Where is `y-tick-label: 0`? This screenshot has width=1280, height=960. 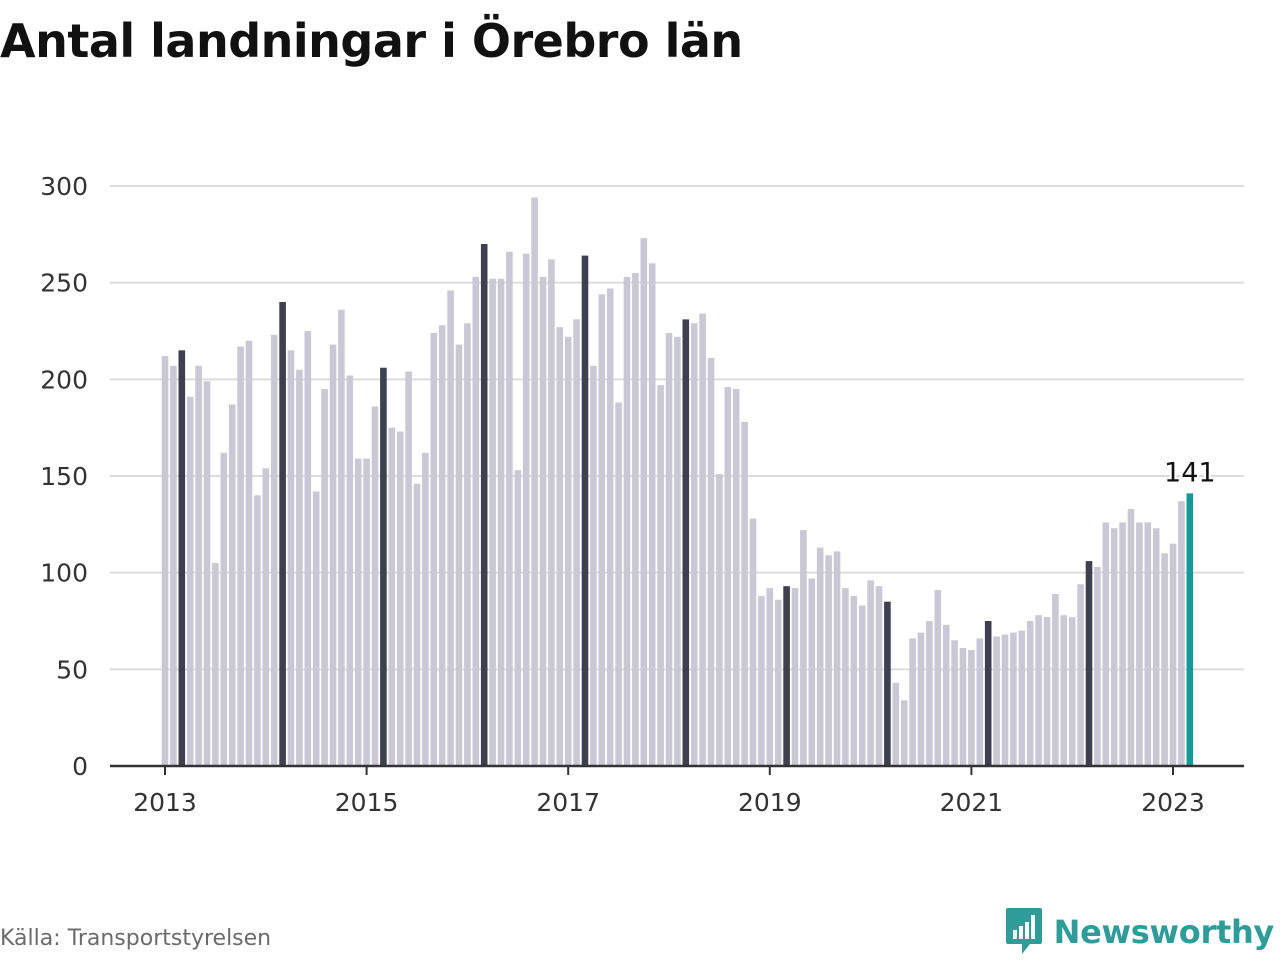
y-tick-label: 0 is located at coordinates (80, 766).